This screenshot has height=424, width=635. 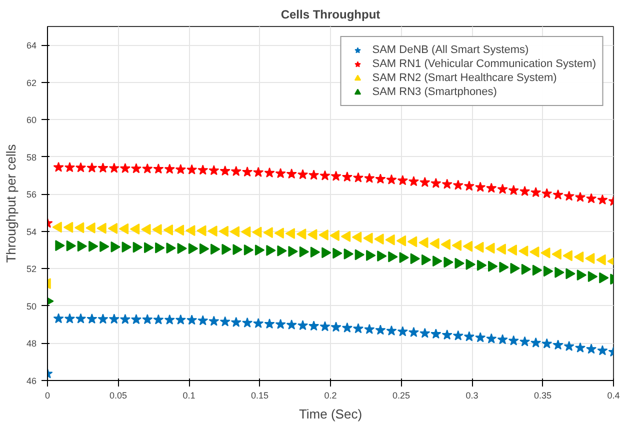 I want to click on x-tick-label: 0, so click(x=47, y=395).